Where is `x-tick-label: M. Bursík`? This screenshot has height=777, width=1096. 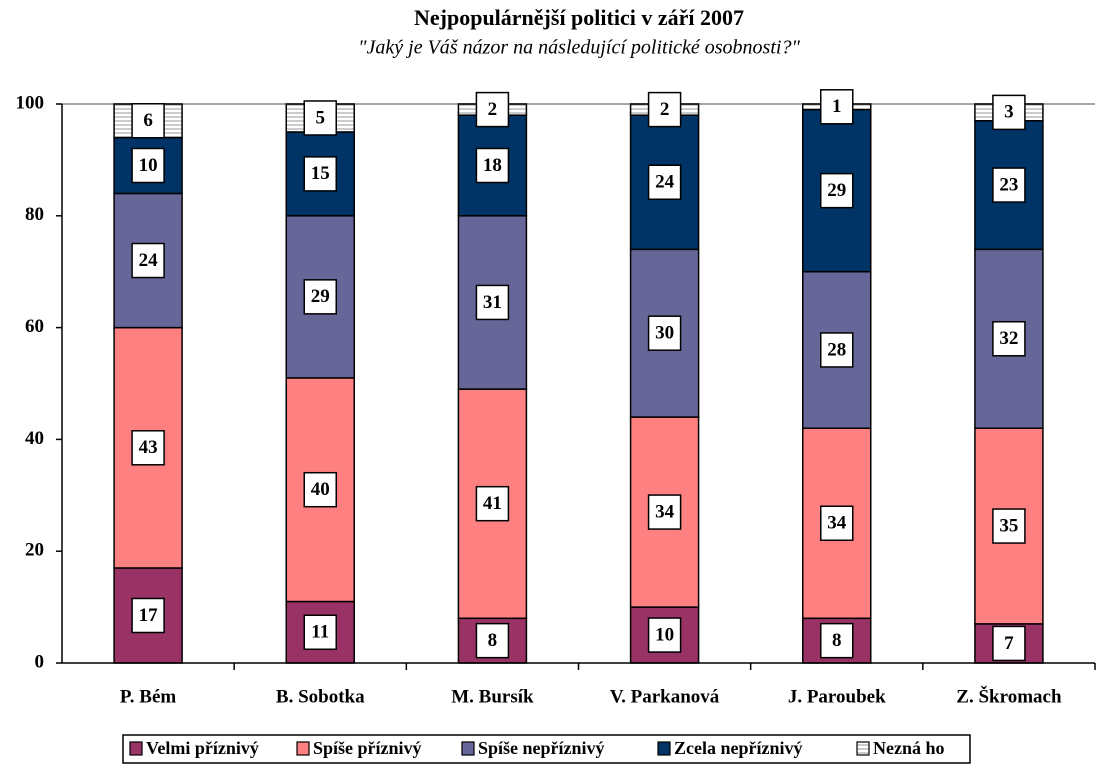 x-tick-label: M. Bursík is located at coordinates (492, 696).